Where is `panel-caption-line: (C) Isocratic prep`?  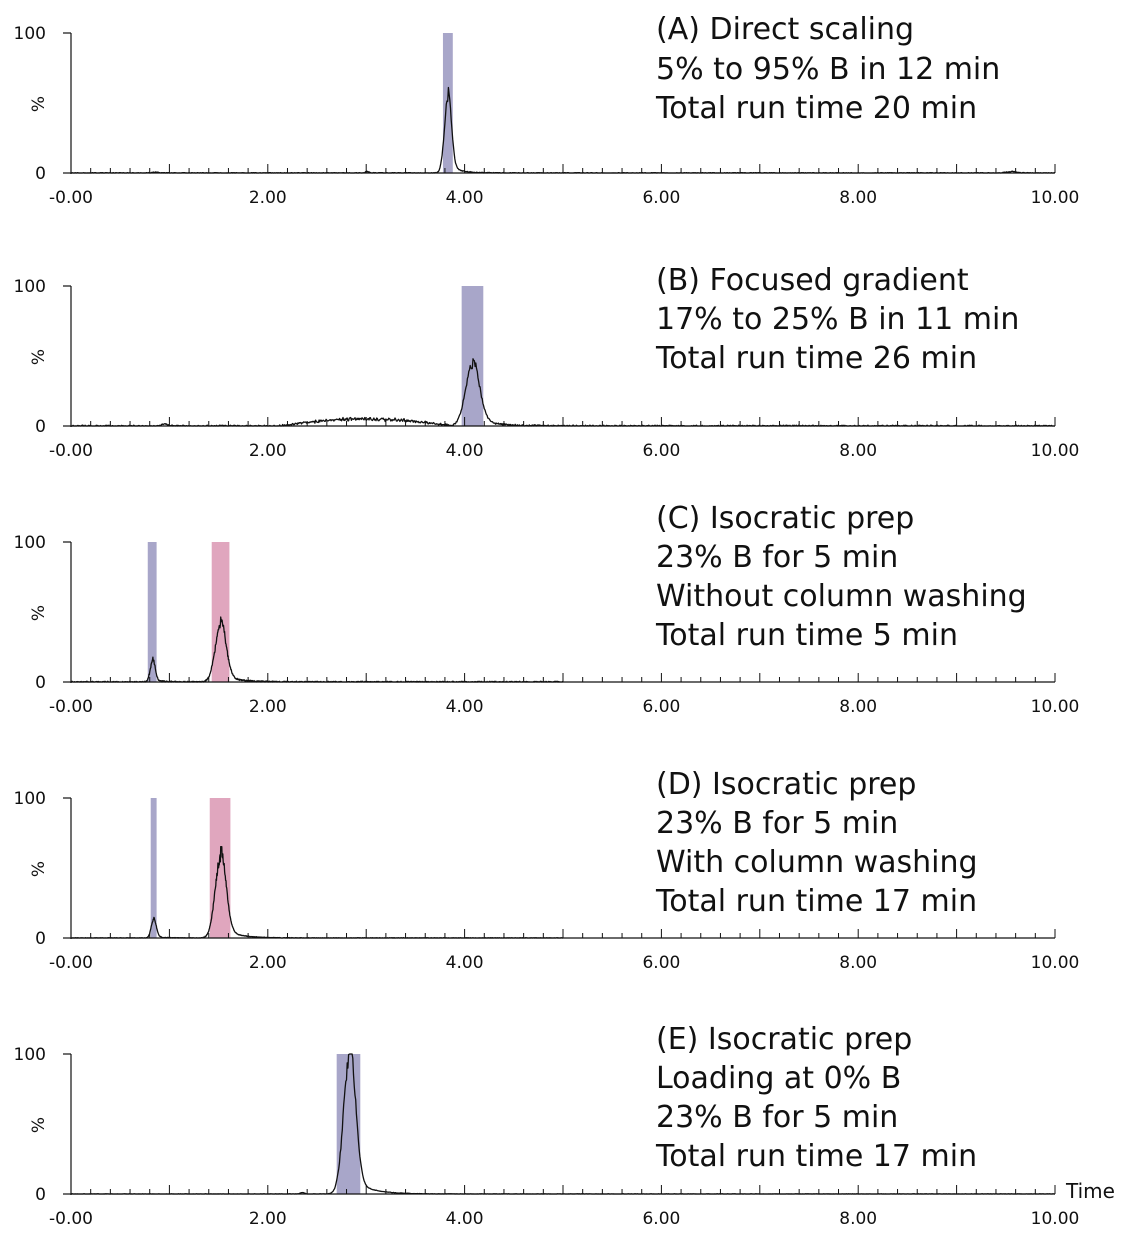 panel-caption-line: (C) Isocratic prep is located at coordinates (785, 518).